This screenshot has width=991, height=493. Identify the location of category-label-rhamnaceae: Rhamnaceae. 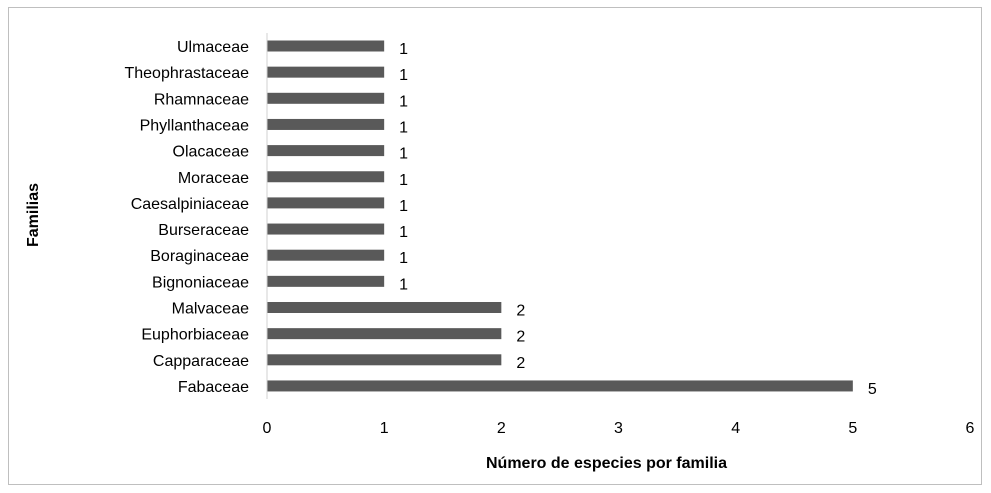
(201, 99).